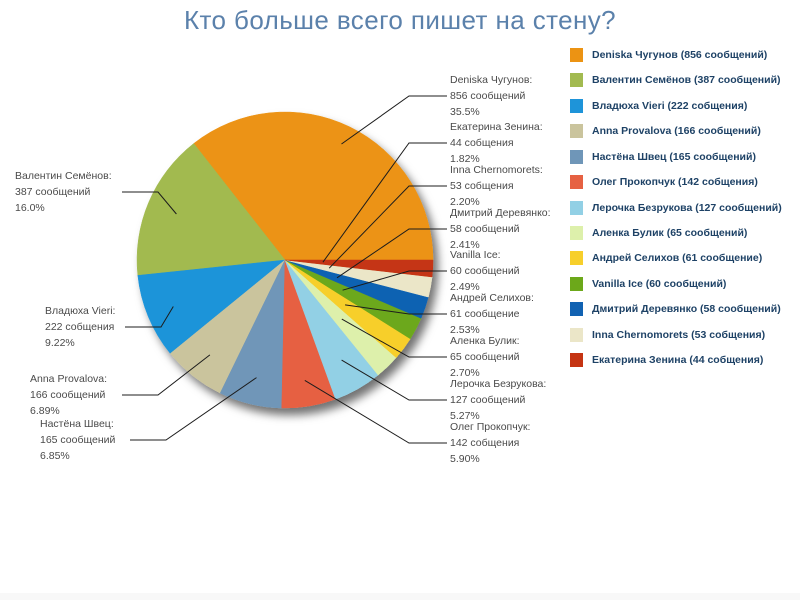  Describe the element at coordinates (53, 192) in the screenshot. I see `callout-count: 387 сообщений` at that location.